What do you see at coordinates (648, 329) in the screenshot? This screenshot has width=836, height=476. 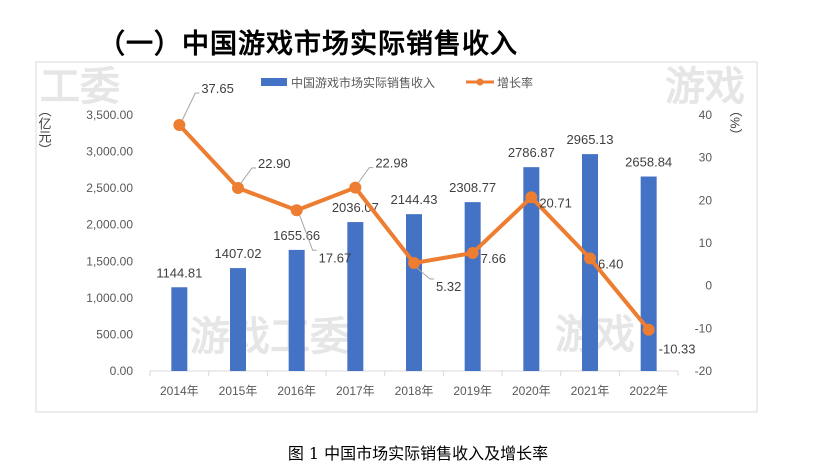 I see `growth-rate-point-2022年` at bounding box center [648, 329].